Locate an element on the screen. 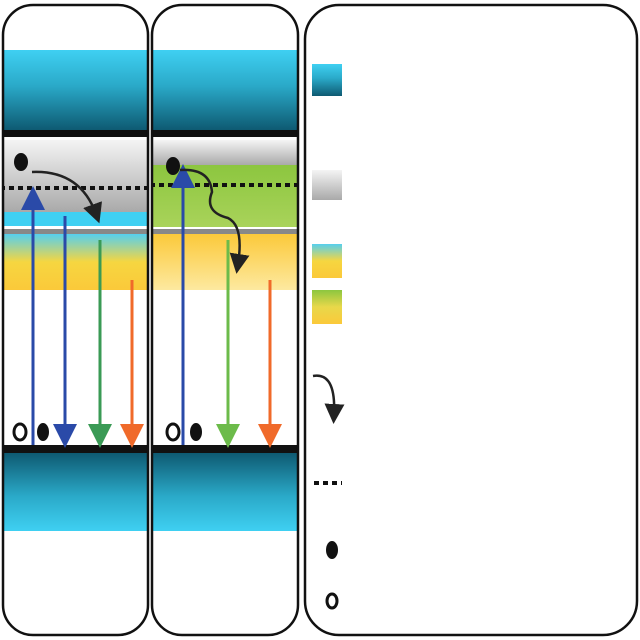 This screenshot has width=640, height=640. legend-arrow is located at coordinates (328, 399).